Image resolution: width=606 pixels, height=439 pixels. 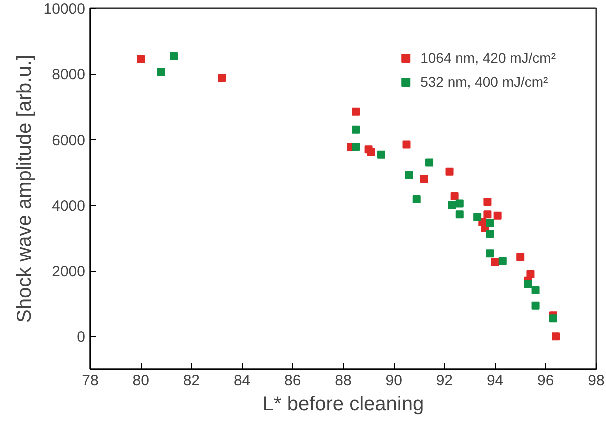 I want to click on x-tick-label: 78, so click(x=90, y=381).